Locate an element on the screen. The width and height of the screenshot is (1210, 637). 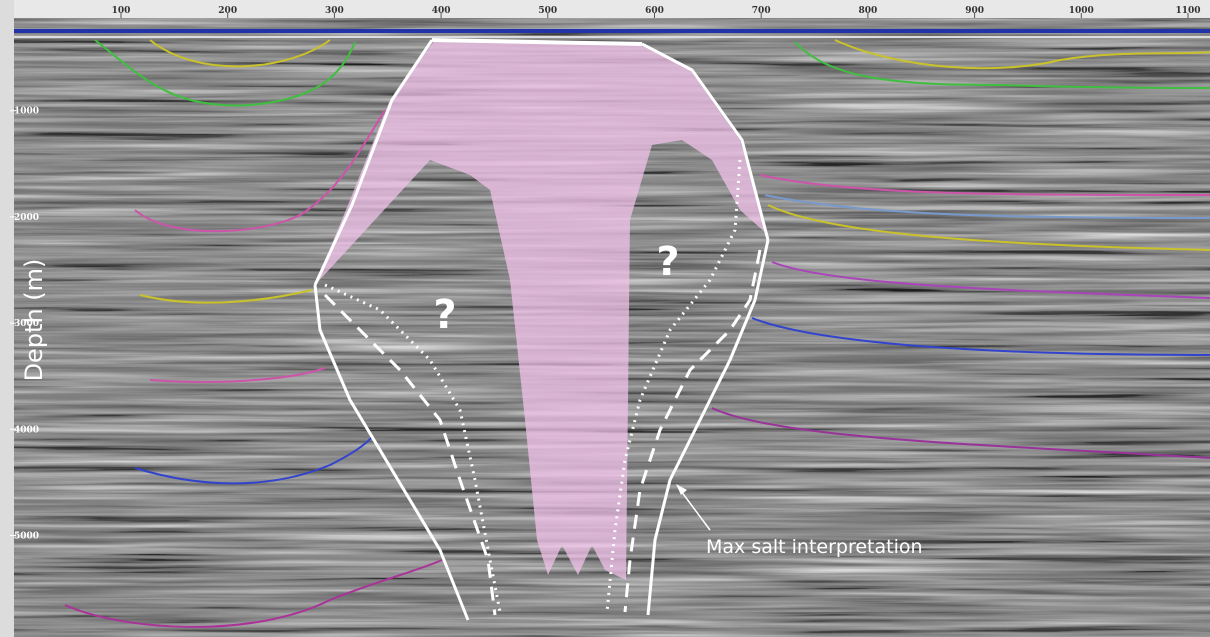
top-tick-label: 700 is located at coordinates (761, 11).